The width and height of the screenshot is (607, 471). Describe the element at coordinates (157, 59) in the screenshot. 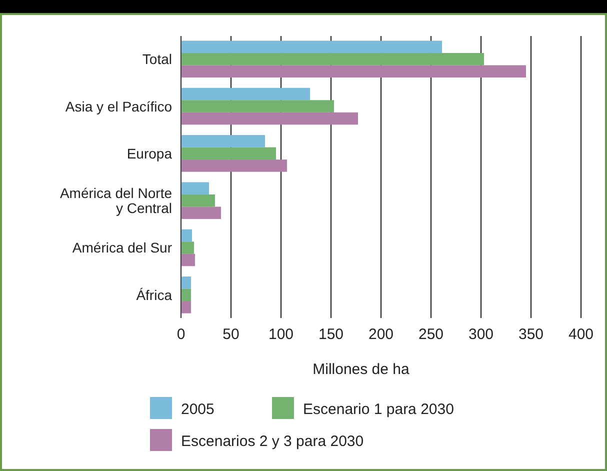

I see `y-tick-label: Total` at that location.